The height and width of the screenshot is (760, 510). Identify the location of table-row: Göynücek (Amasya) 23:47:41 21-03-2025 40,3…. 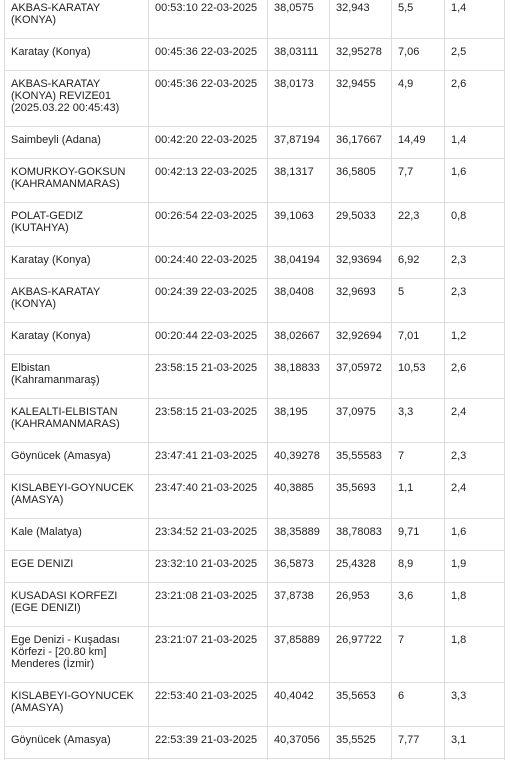
(254, 458).